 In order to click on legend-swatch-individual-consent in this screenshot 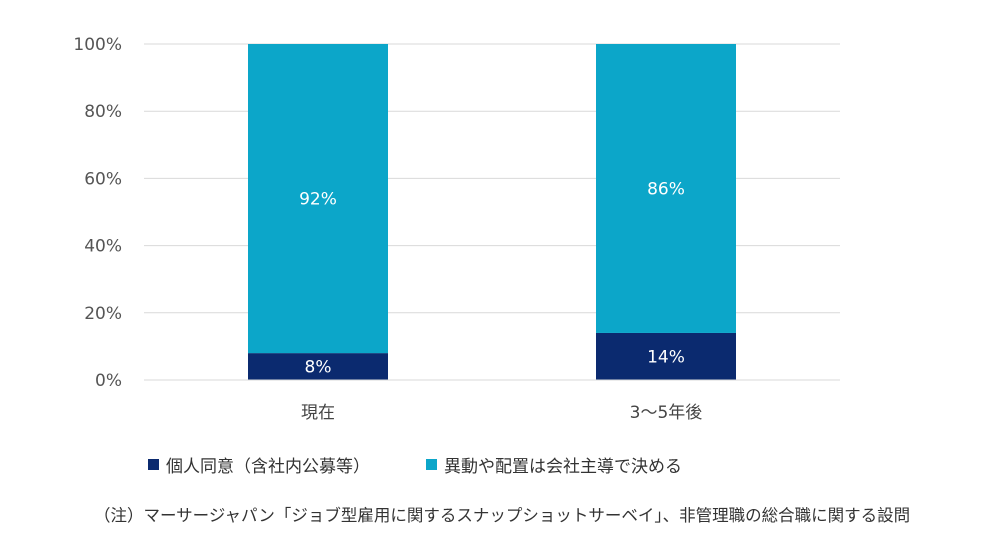, I will do `click(153, 464)`.